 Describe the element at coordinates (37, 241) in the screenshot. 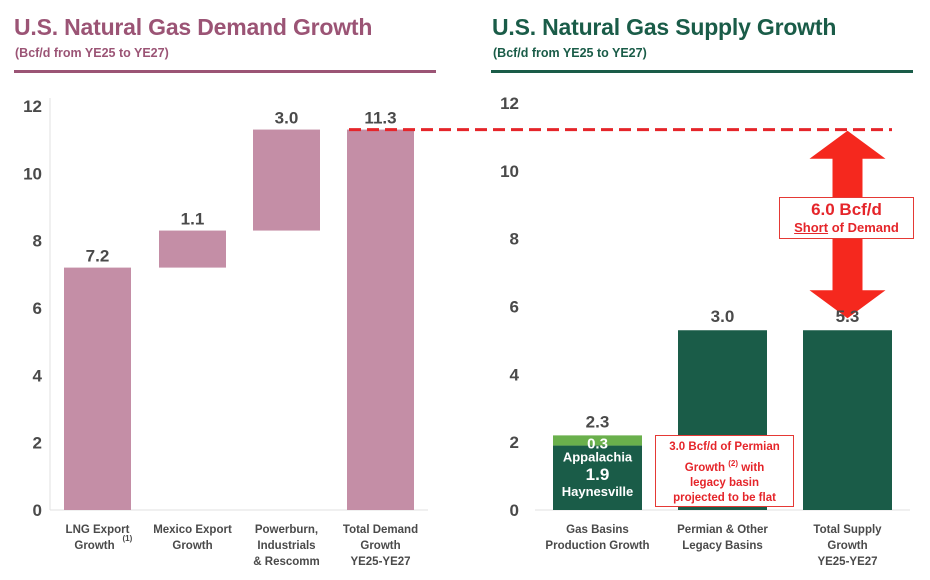

I see `demand-y-tick-label: 8` at that location.